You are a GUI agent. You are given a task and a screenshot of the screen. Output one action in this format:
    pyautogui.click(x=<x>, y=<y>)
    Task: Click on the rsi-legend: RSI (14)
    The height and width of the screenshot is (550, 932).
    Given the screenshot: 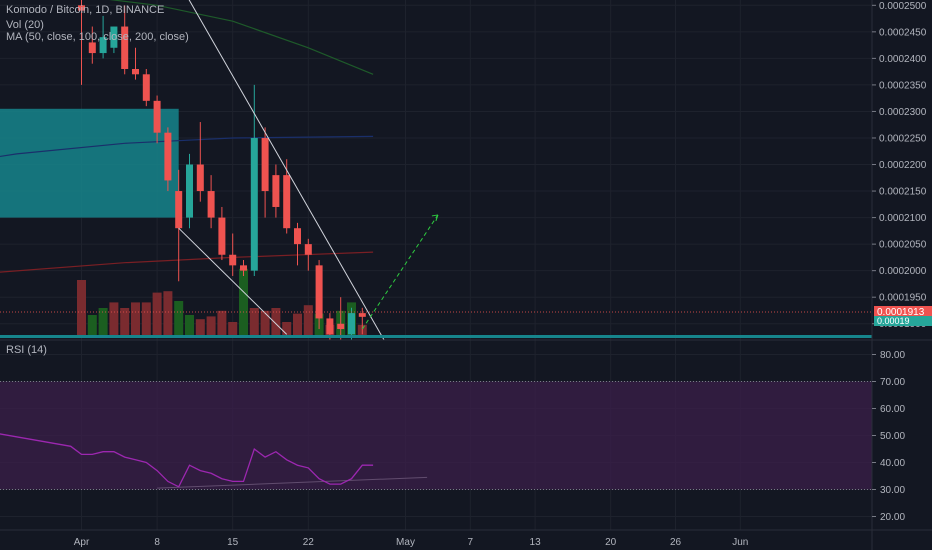 What is the action you would take?
    pyautogui.click(x=26, y=350)
    